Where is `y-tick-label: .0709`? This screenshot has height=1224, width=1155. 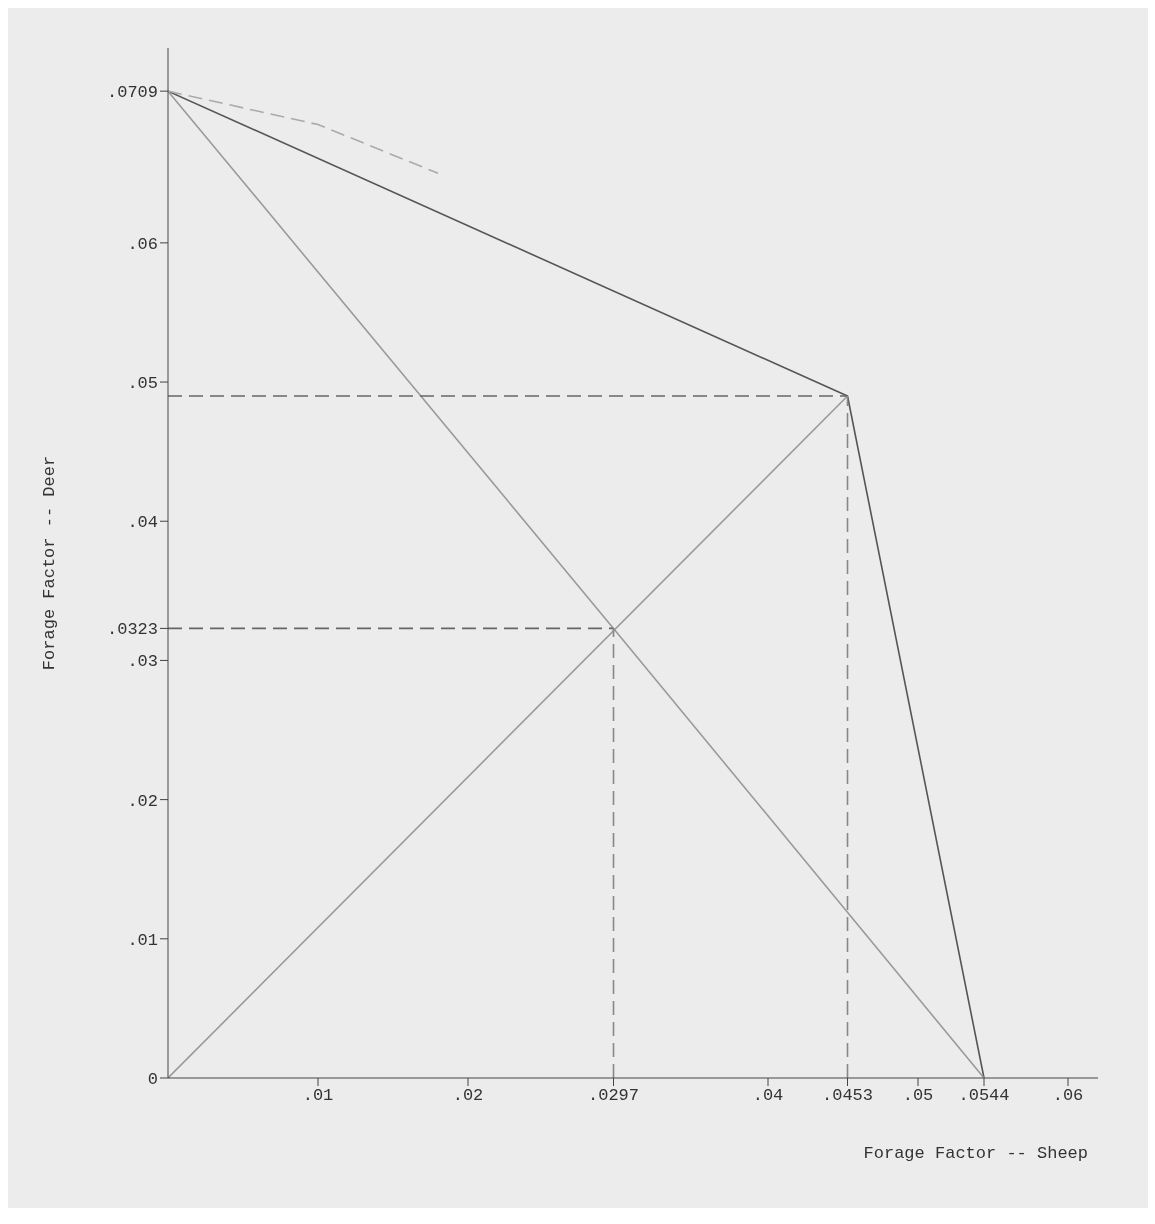 y-tick-label: .0709 is located at coordinates (132, 93).